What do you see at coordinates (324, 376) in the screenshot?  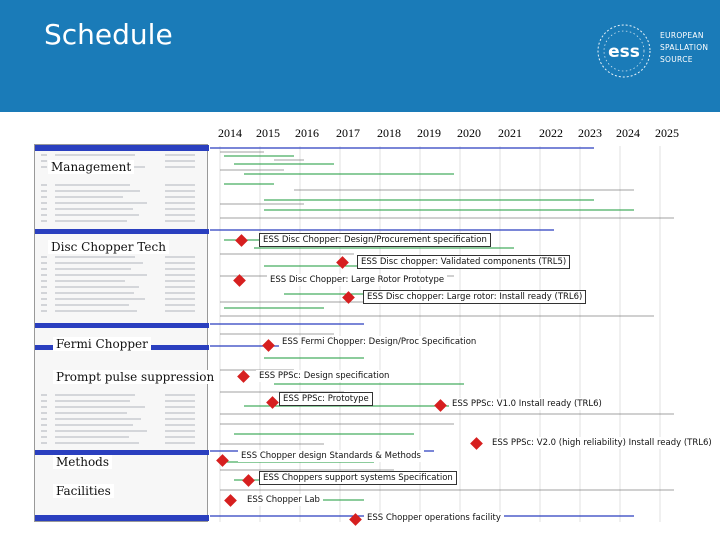 I see `milestone-label: ESS PPSc: Design specification` at bounding box center [324, 376].